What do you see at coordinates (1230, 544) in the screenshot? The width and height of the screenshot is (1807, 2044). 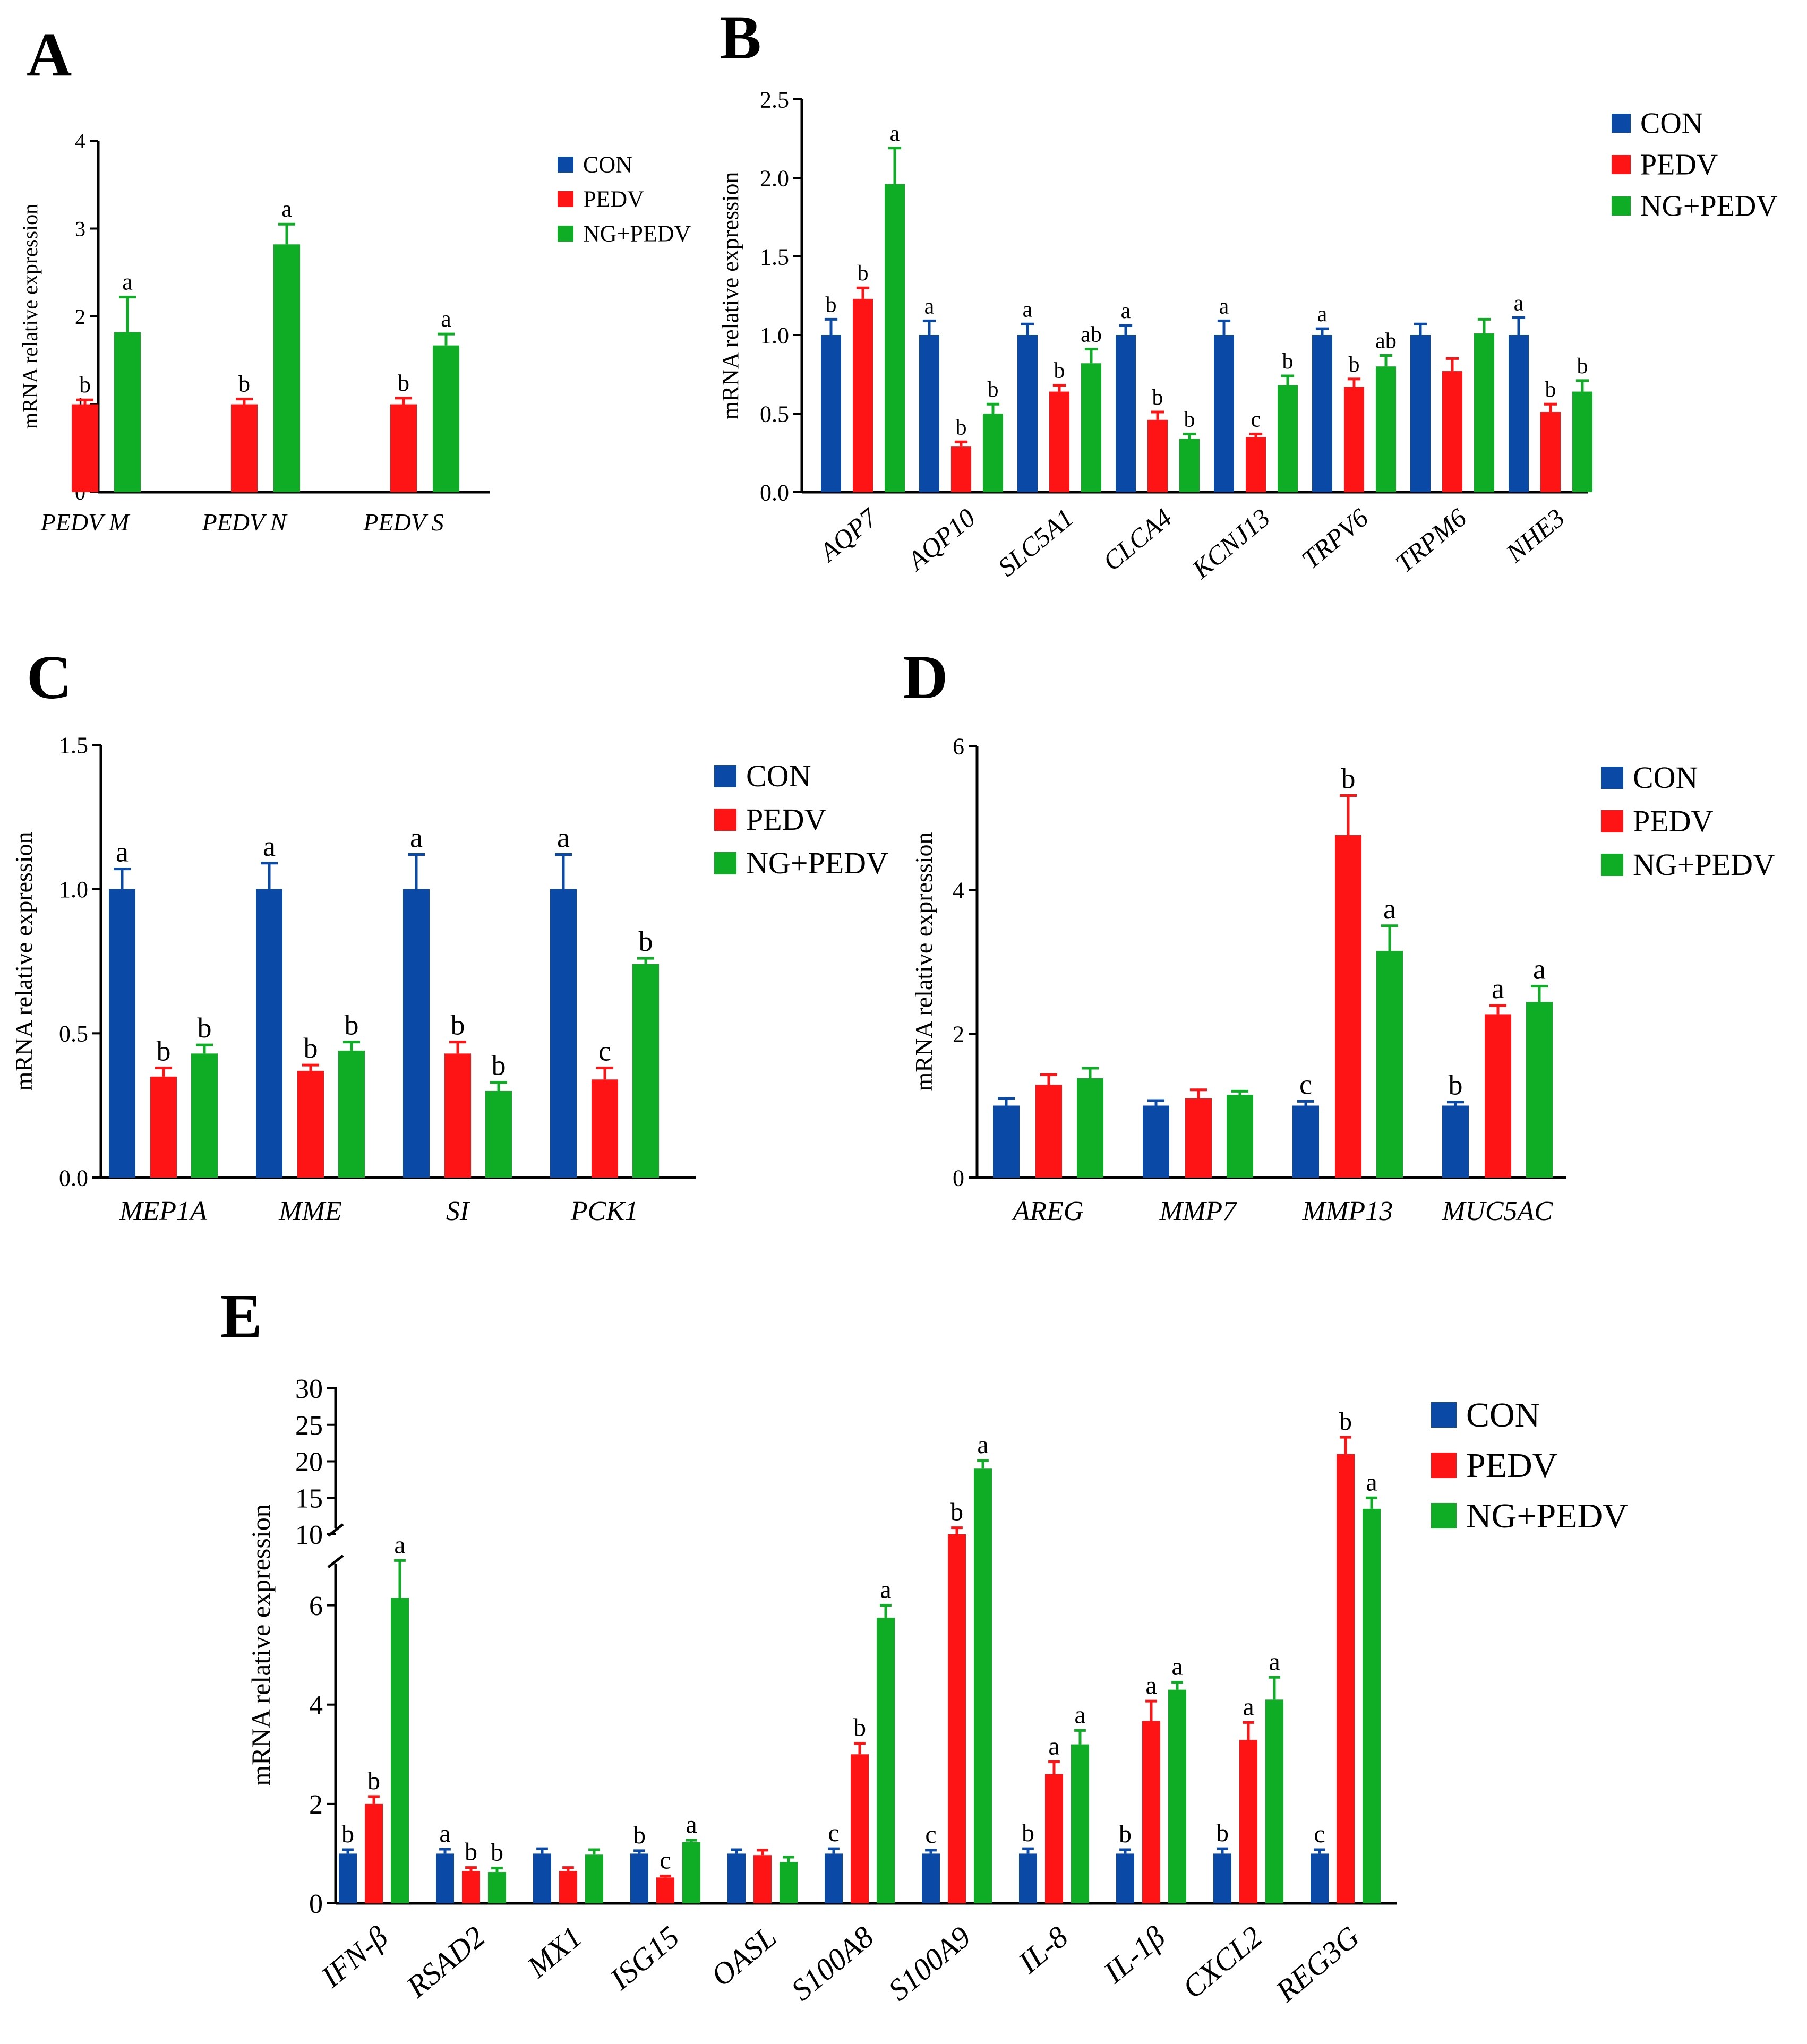 I see `x-tick-label: KCNJ13` at bounding box center [1230, 544].